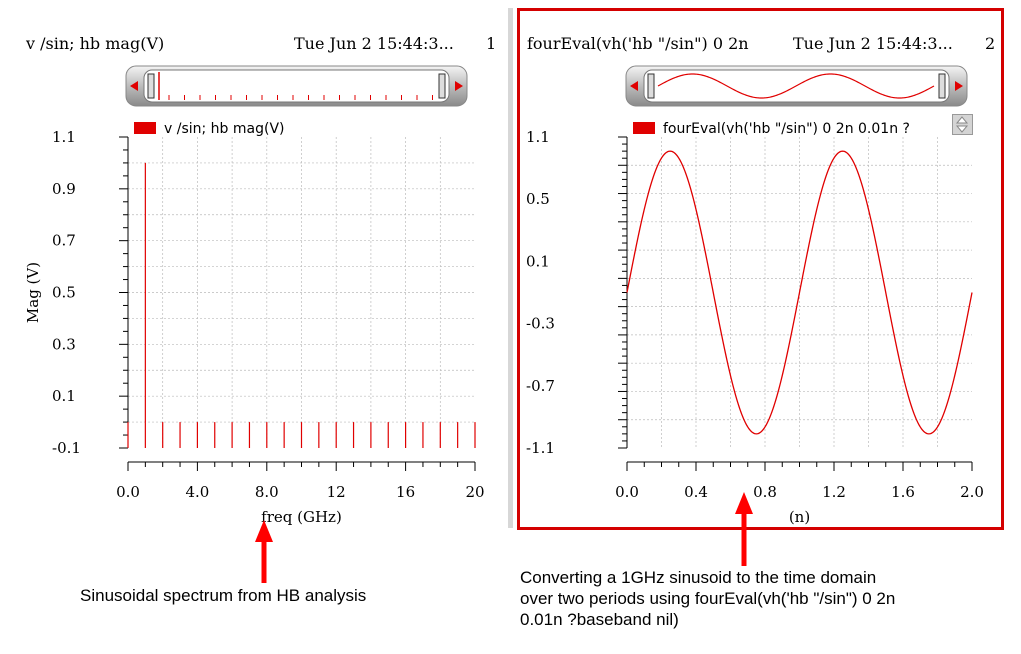 The height and width of the screenshot is (654, 1021). Describe the element at coordinates (744, 538) in the screenshot. I see `arrow-right-shaft` at that location.